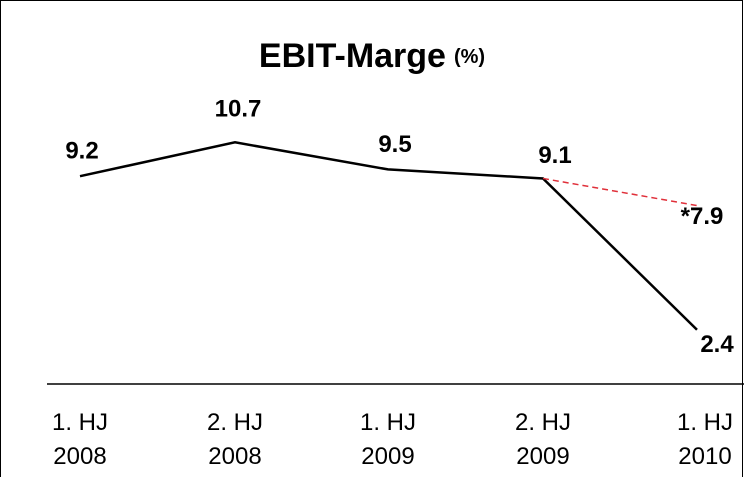 This screenshot has height=477, width=744. What do you see at coordinates (80, 439) in the screenshot?
I see `x-tick-label: 1. HJ 2008` at bounding box center [80, 439].